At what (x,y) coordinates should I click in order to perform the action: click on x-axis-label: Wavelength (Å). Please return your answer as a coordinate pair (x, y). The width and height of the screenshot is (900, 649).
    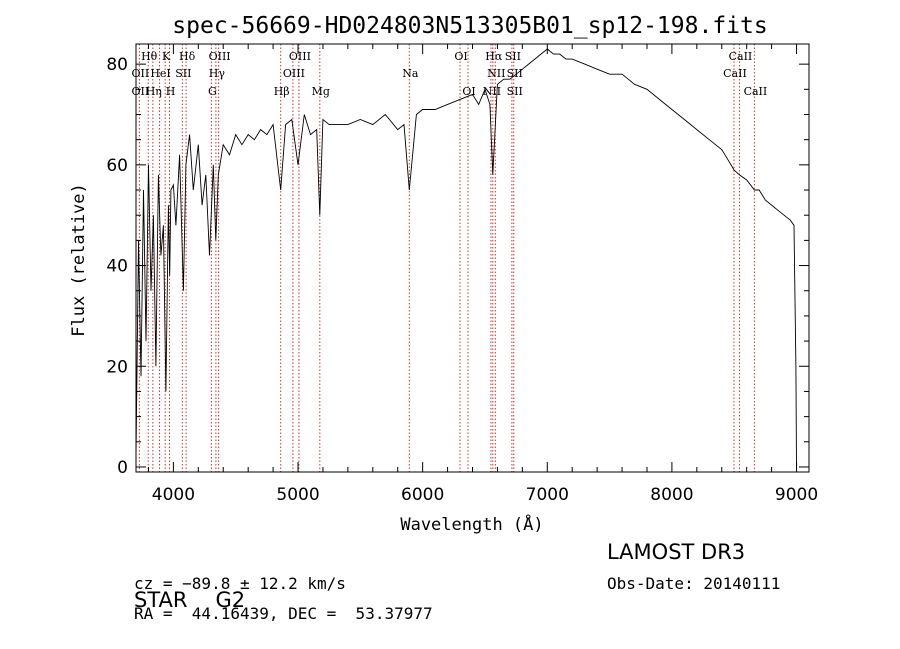
    Looking at the image, I should click on (471, 524).